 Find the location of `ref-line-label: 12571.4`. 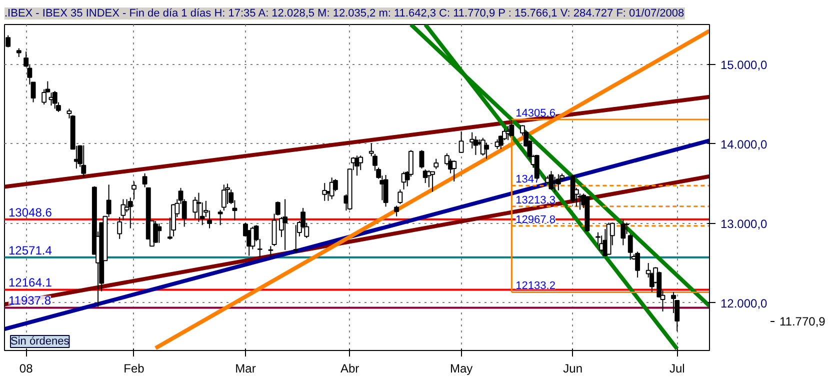

ref-line-label: 12571.4 is located at coordinates (30, 250).